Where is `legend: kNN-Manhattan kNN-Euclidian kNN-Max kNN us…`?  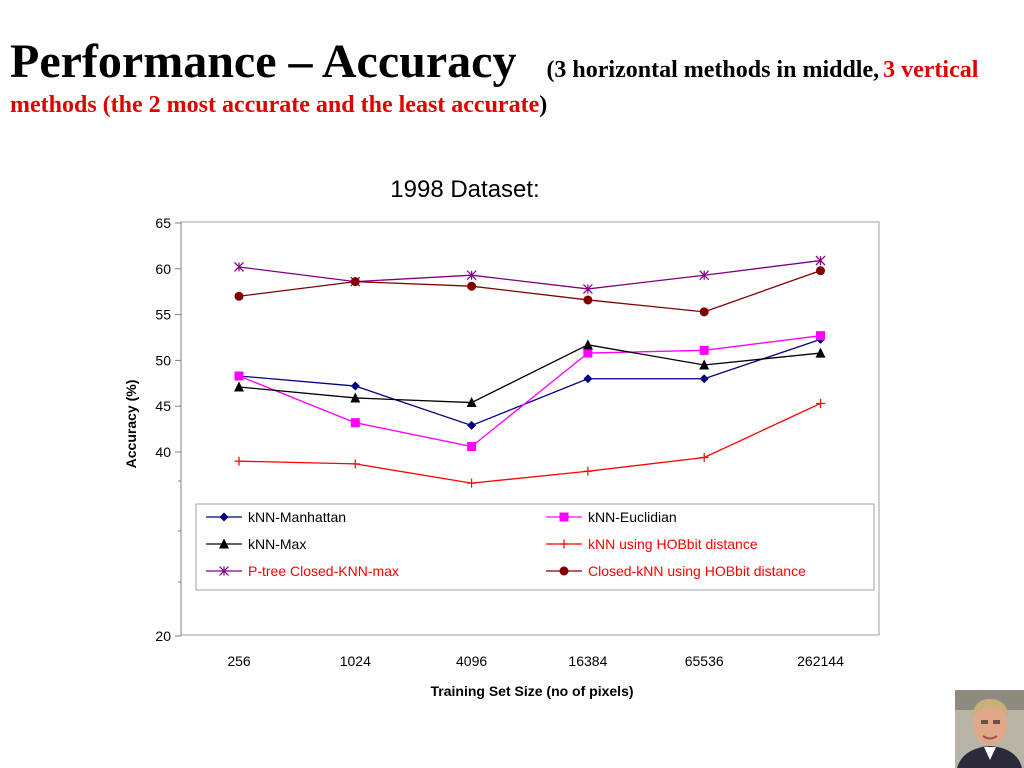 legend: kNN-Manhattan kNN-Euclidian kNN-Max kNN us… is located at coordinates (535, 547).